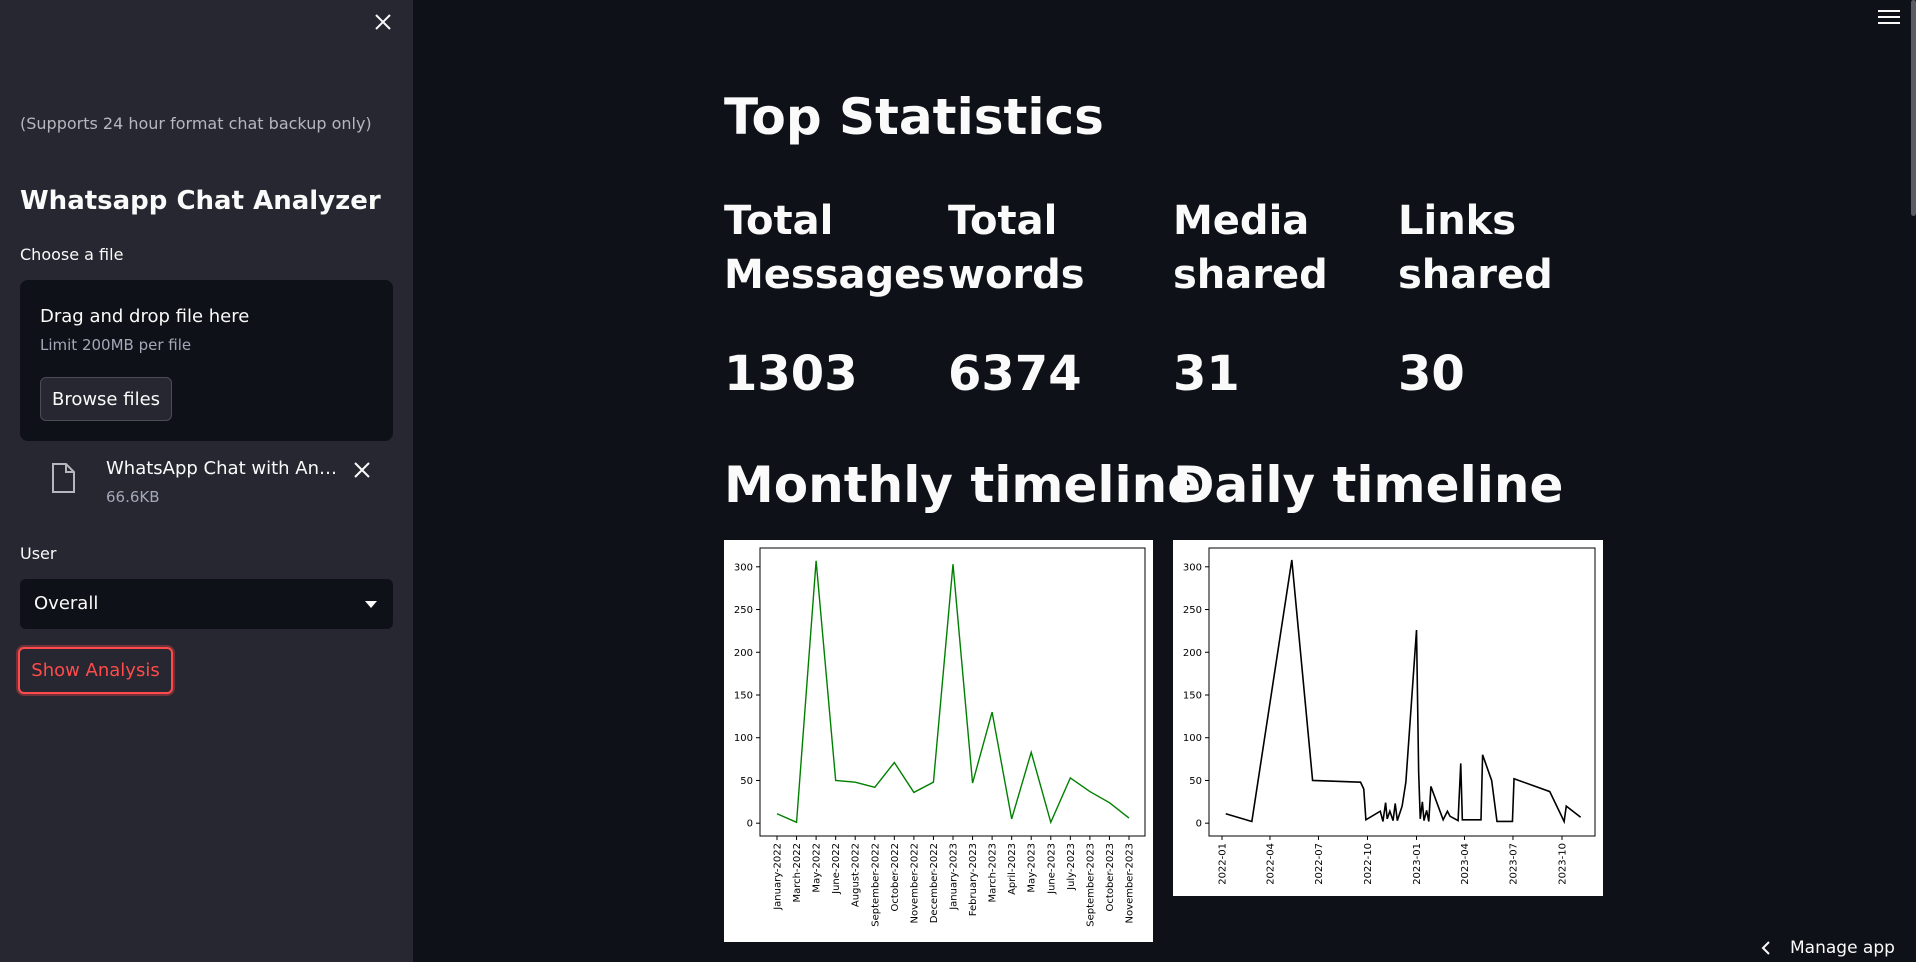  What do you see at coordinates (963, 485) in the screenshot?
I see `monthly-timeline-title: Monthly timeline` at bounding box center [963, 485].